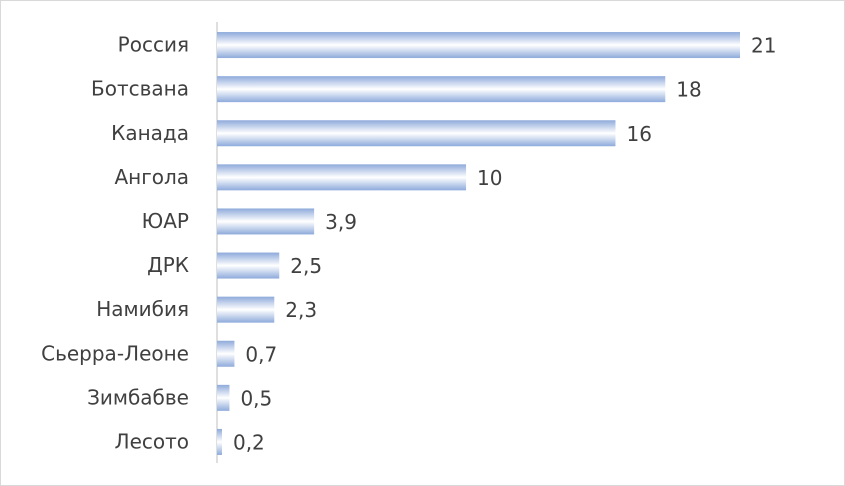  Describe the element at coordinates (165, 221) in the screenshot. I see `y-tick-label: ЮАР` at that location.